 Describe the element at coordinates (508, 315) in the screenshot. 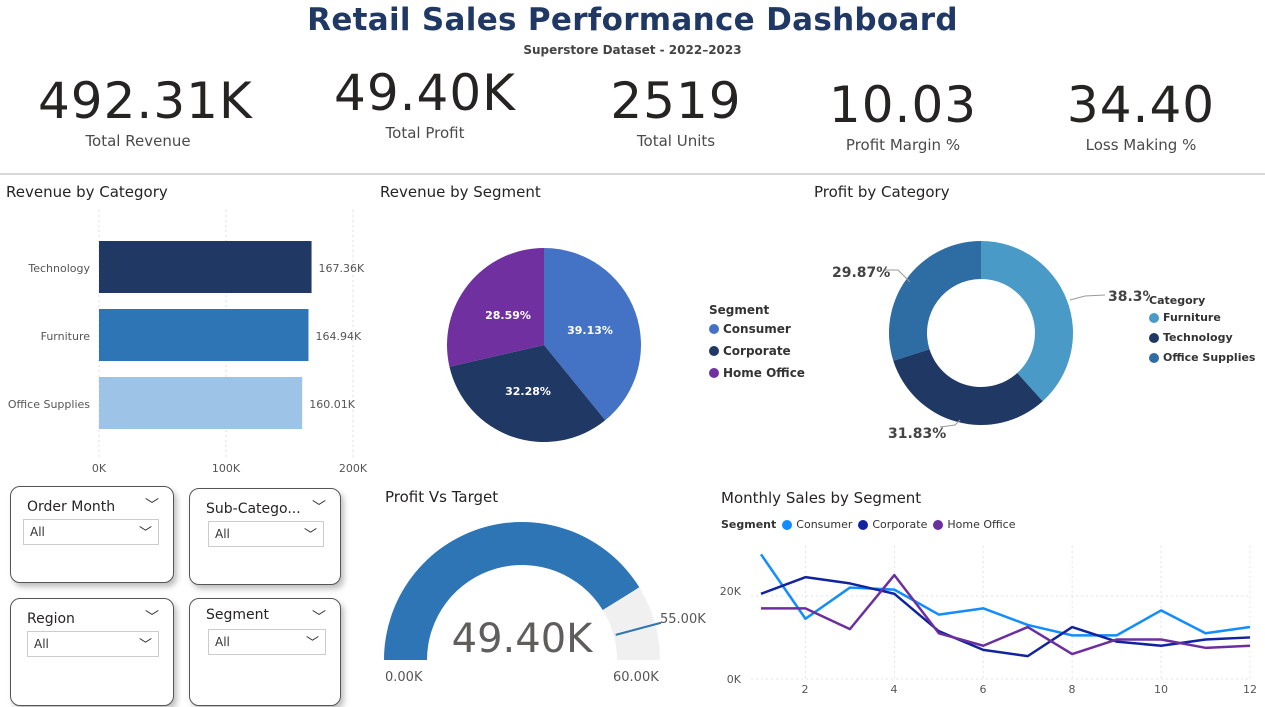

I see `pie-slice-label: 28.59%` at that location.